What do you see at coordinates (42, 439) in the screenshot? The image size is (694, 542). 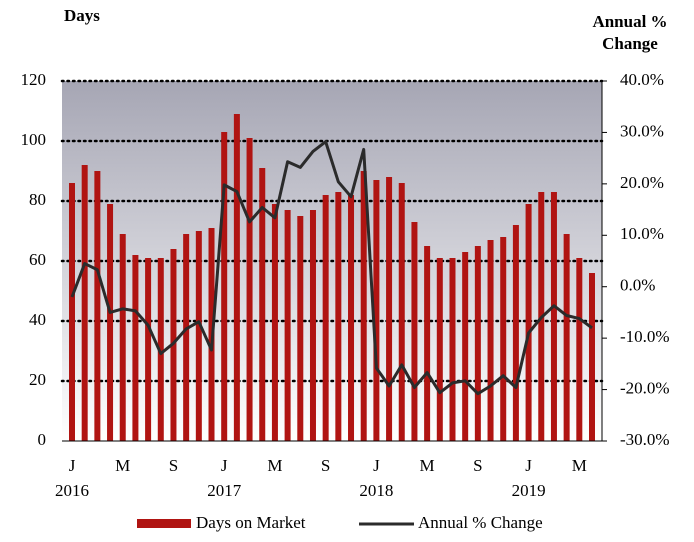 I see `y-tick-label: 0` at bounding box center [42, 439].